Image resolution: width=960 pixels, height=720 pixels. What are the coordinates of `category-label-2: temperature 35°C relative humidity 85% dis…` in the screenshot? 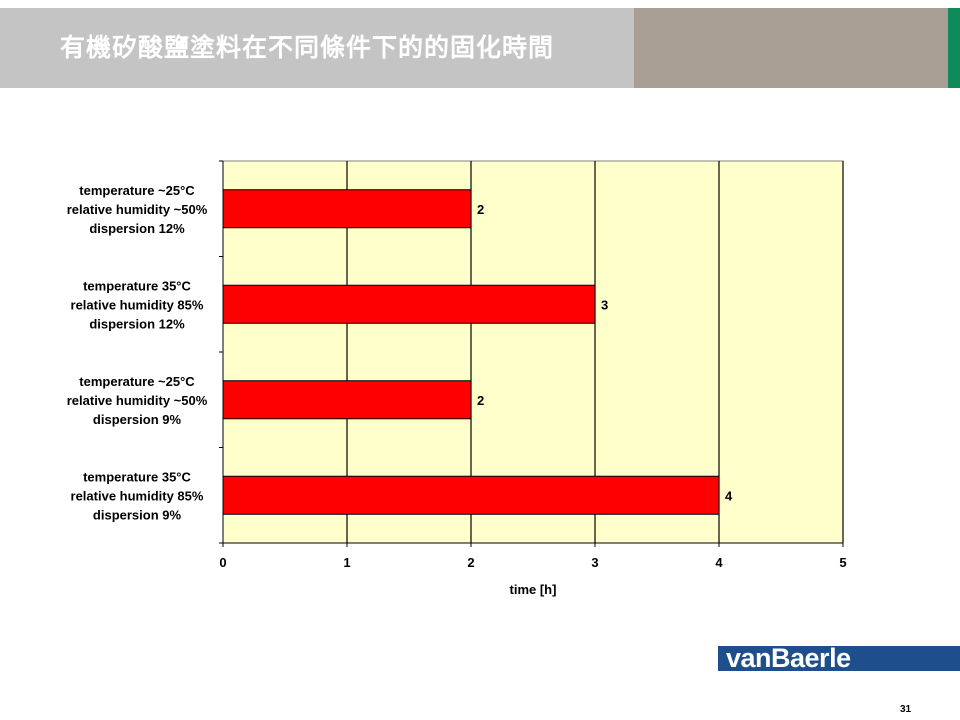 It's located at (137, 304).